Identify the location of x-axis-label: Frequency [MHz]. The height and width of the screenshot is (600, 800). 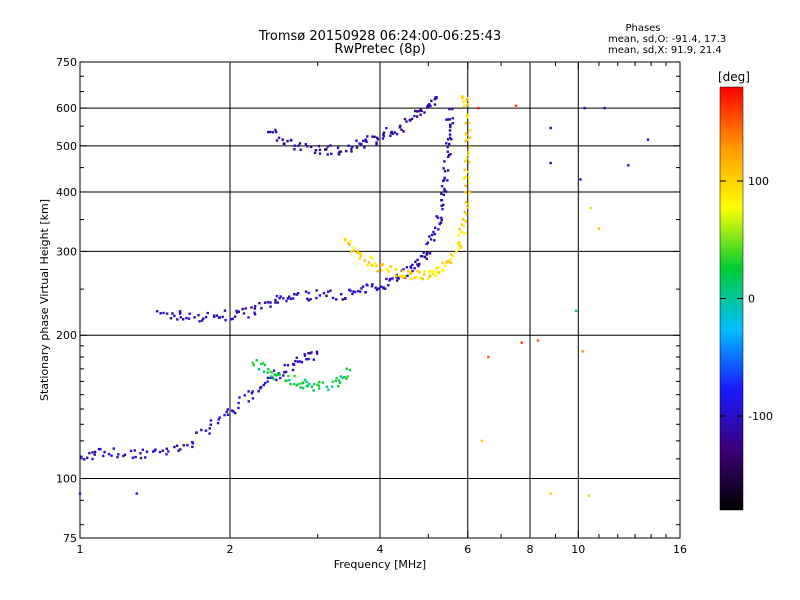
(380, 564).